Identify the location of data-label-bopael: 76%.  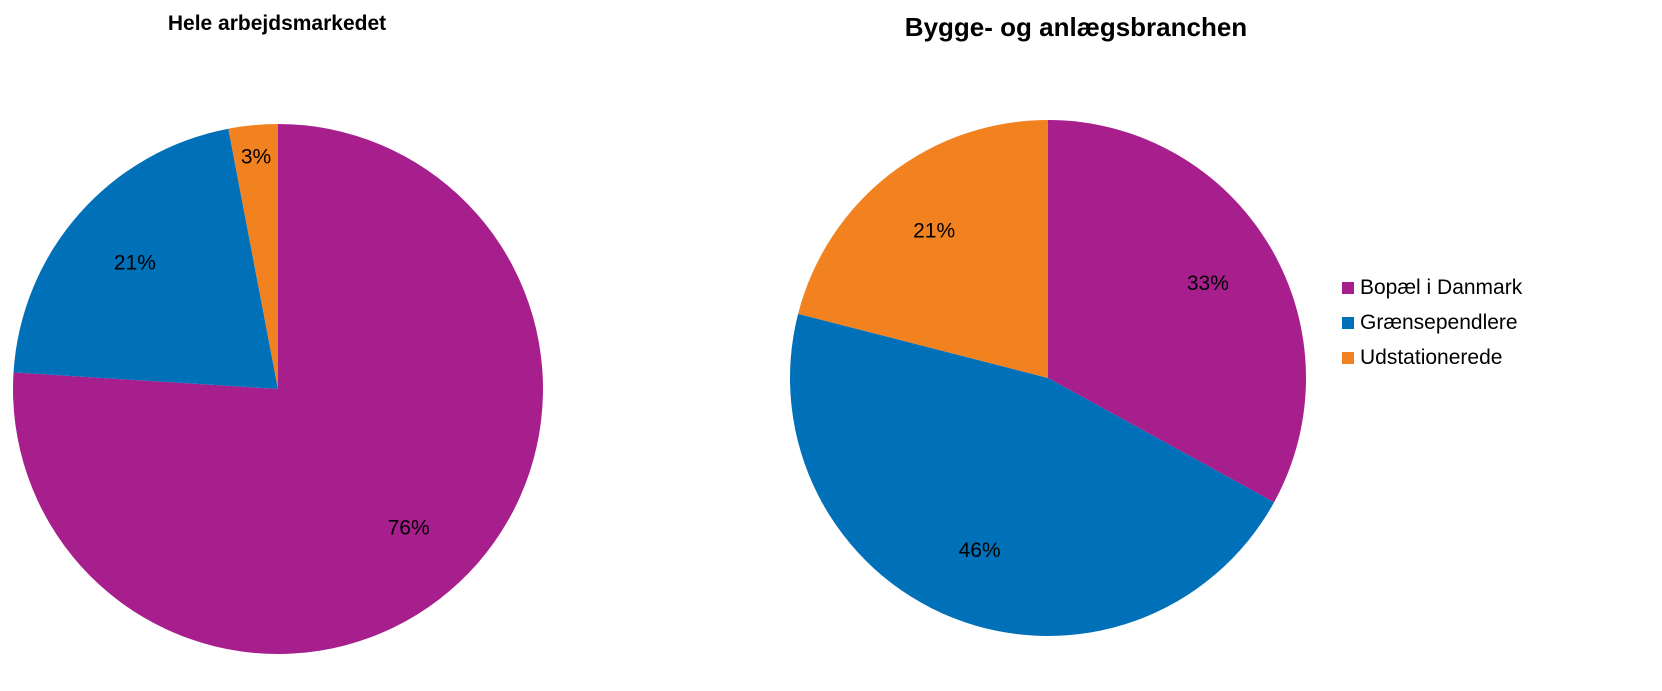
(409, 528).